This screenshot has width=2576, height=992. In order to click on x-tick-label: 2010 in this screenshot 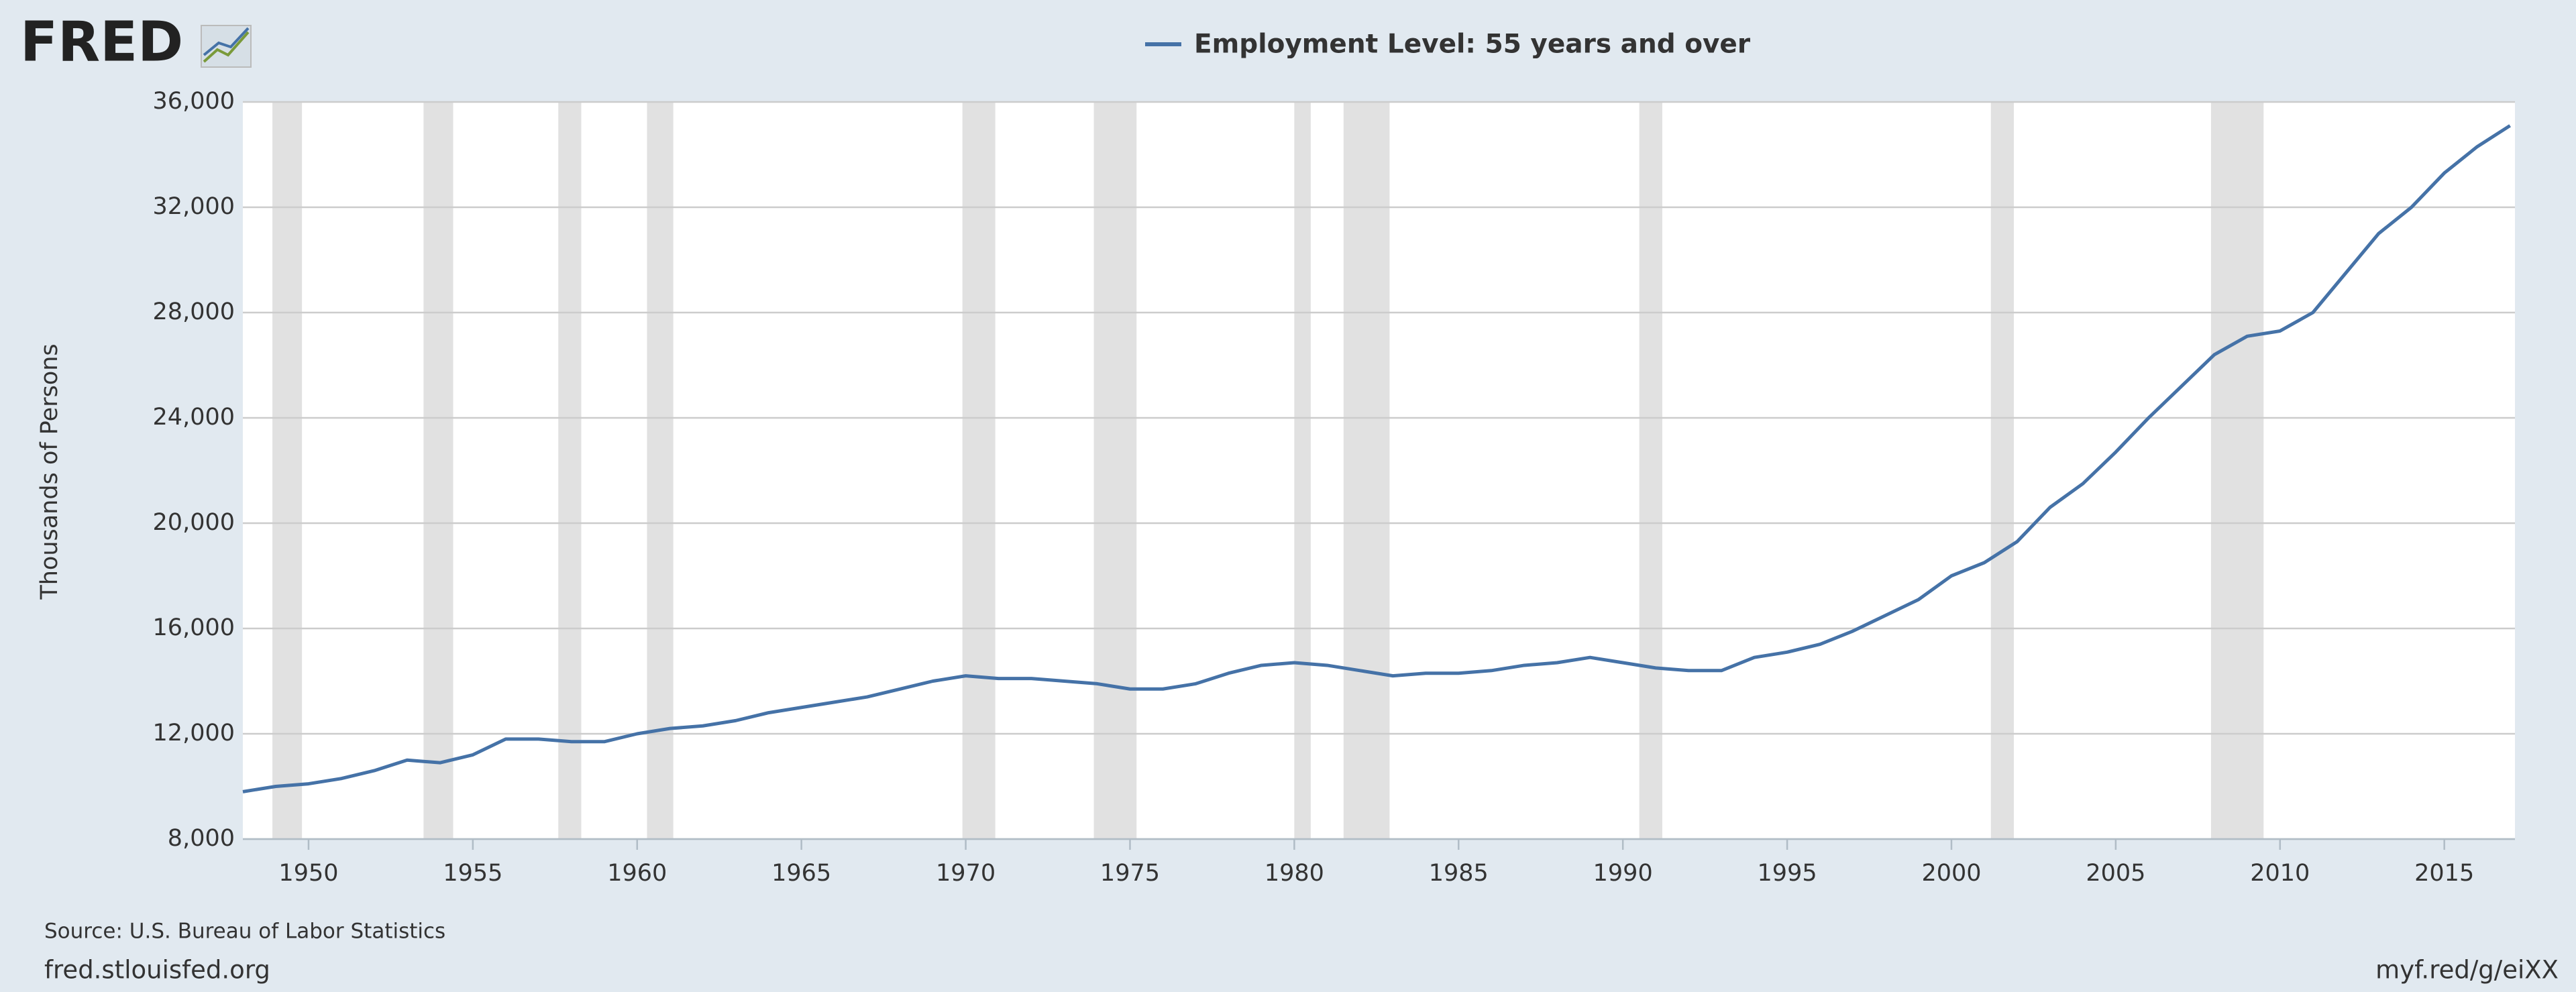, I will do `click(2280, 873)`.